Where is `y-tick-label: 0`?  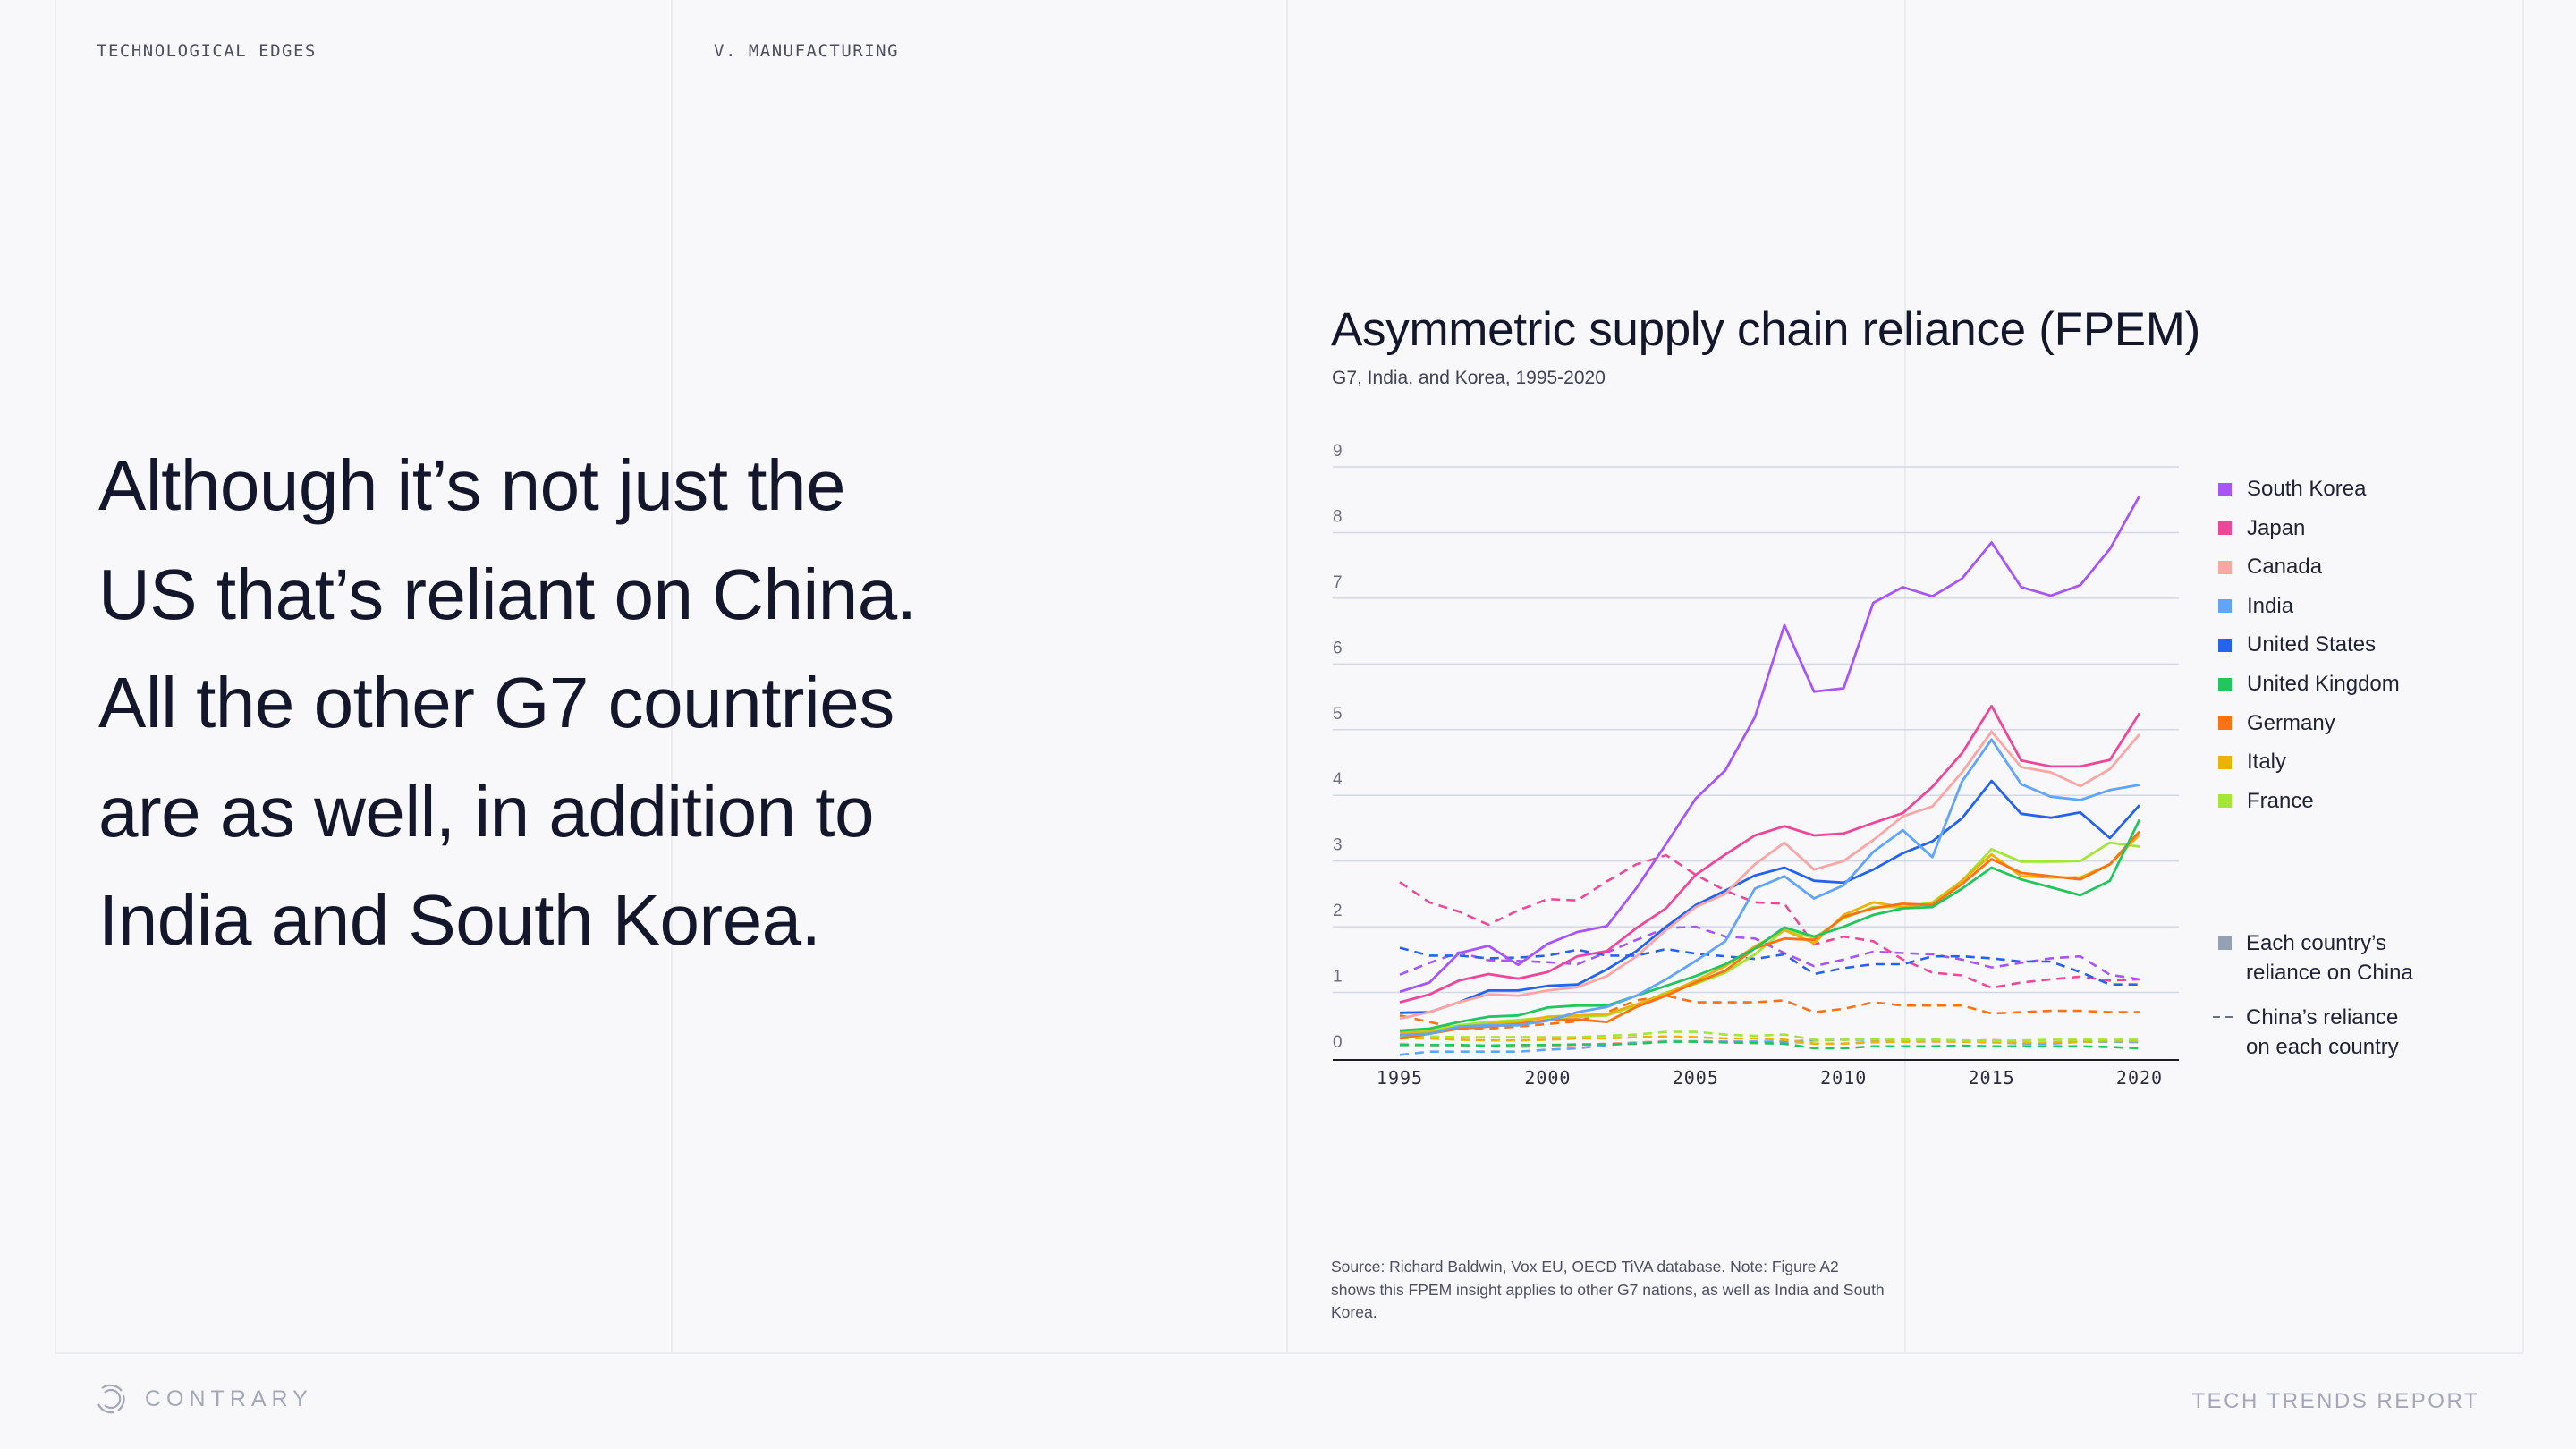 y-tick-label: 0 is located at coordinates (1338, 1042).